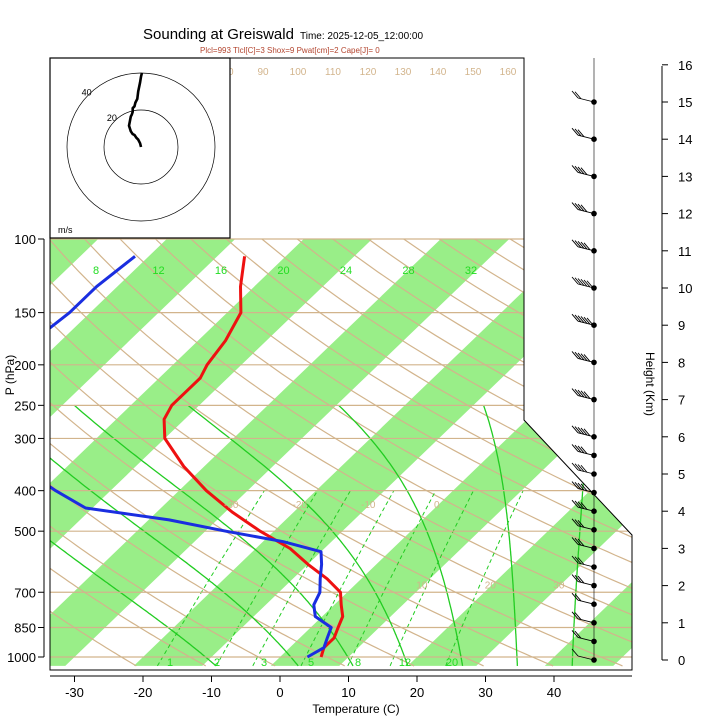 This screenshot has height=720, width=720. What do you see at coordinates (217, 663) in the screenshot?
I see `mixing-ratio-label: 2` at bounding box center [217, 663].